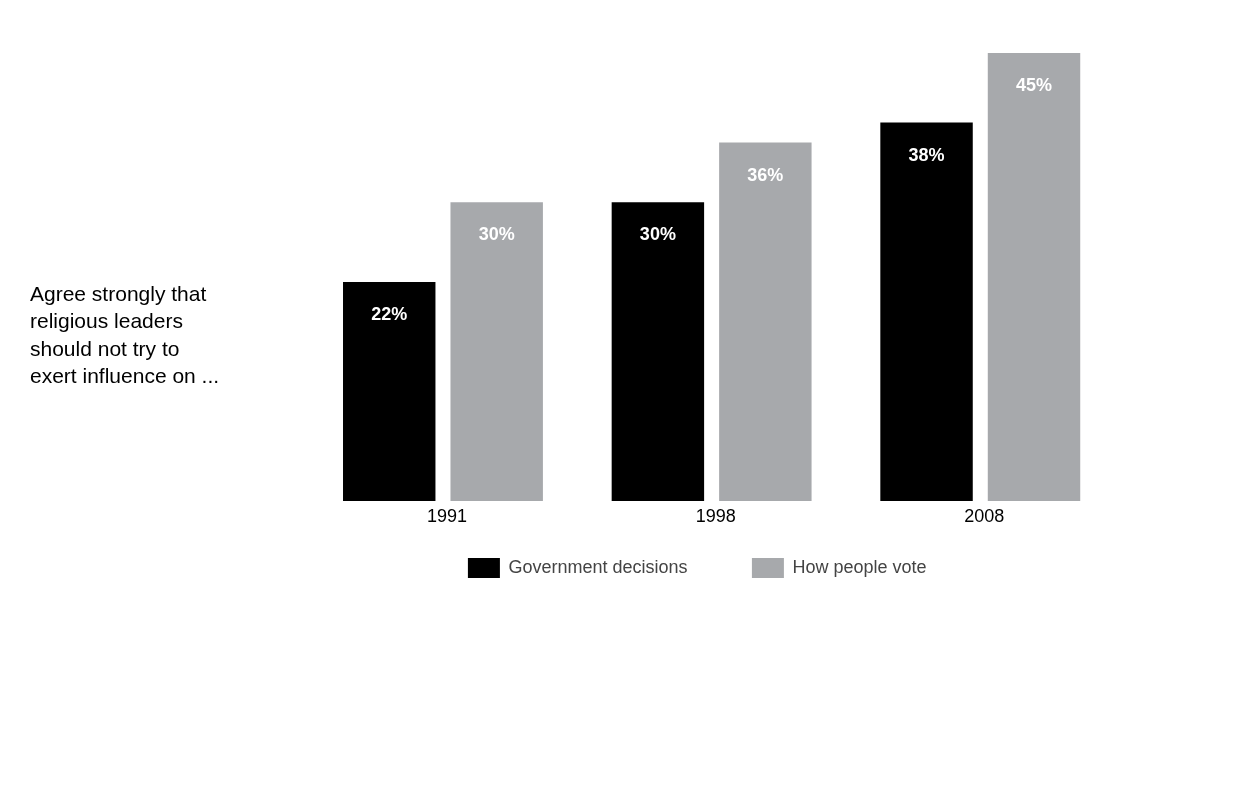 This screenshot has height=790, width=1235. What do you see at coordinates (984, 515) in the screenshot?
I see `x-tick-label: 2008` at bounding box center [984, 515].